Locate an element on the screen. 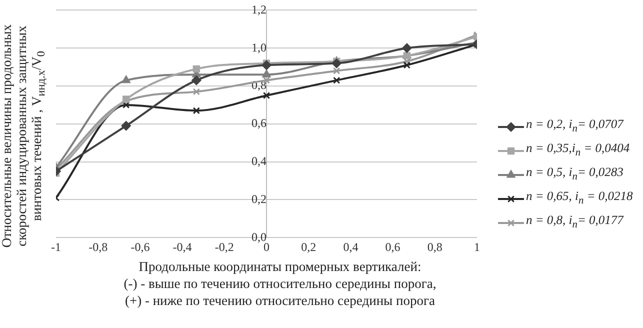  x-tick-label: 0,2 is located at coordinates (308, 247).